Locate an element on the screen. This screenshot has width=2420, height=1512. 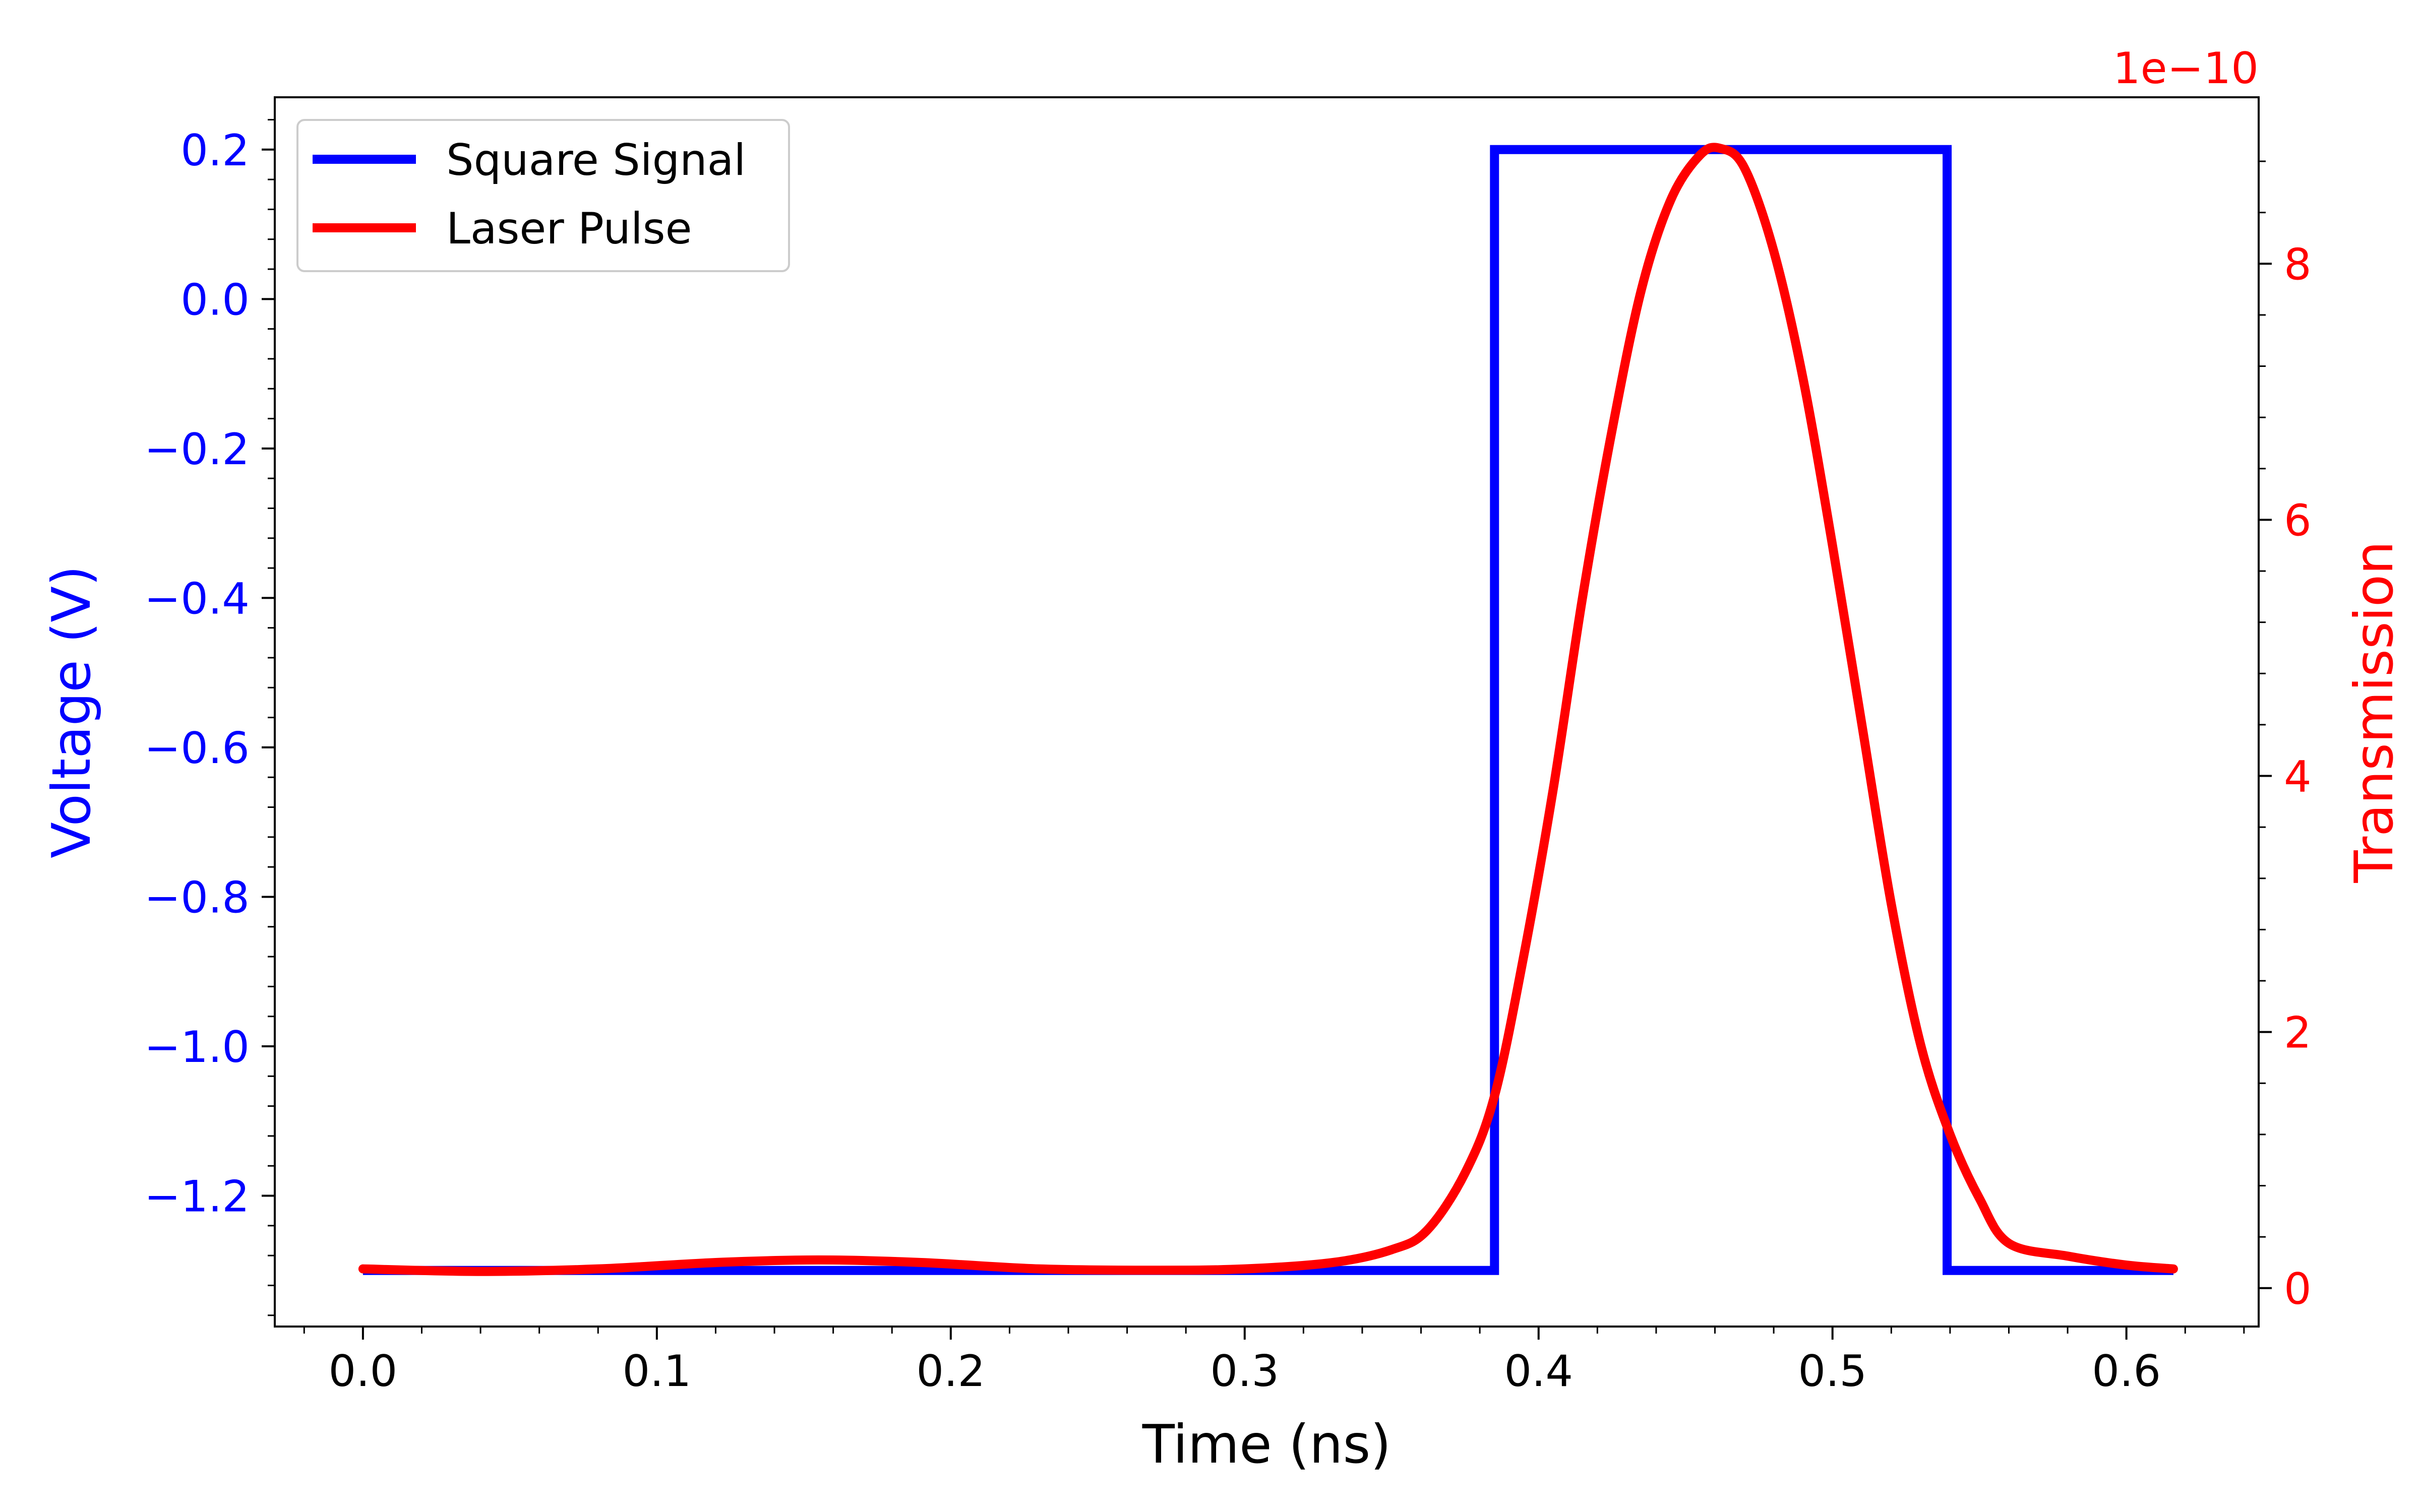
y-axis-left-label: Voltage (V) is located at coordinates (71, 711).